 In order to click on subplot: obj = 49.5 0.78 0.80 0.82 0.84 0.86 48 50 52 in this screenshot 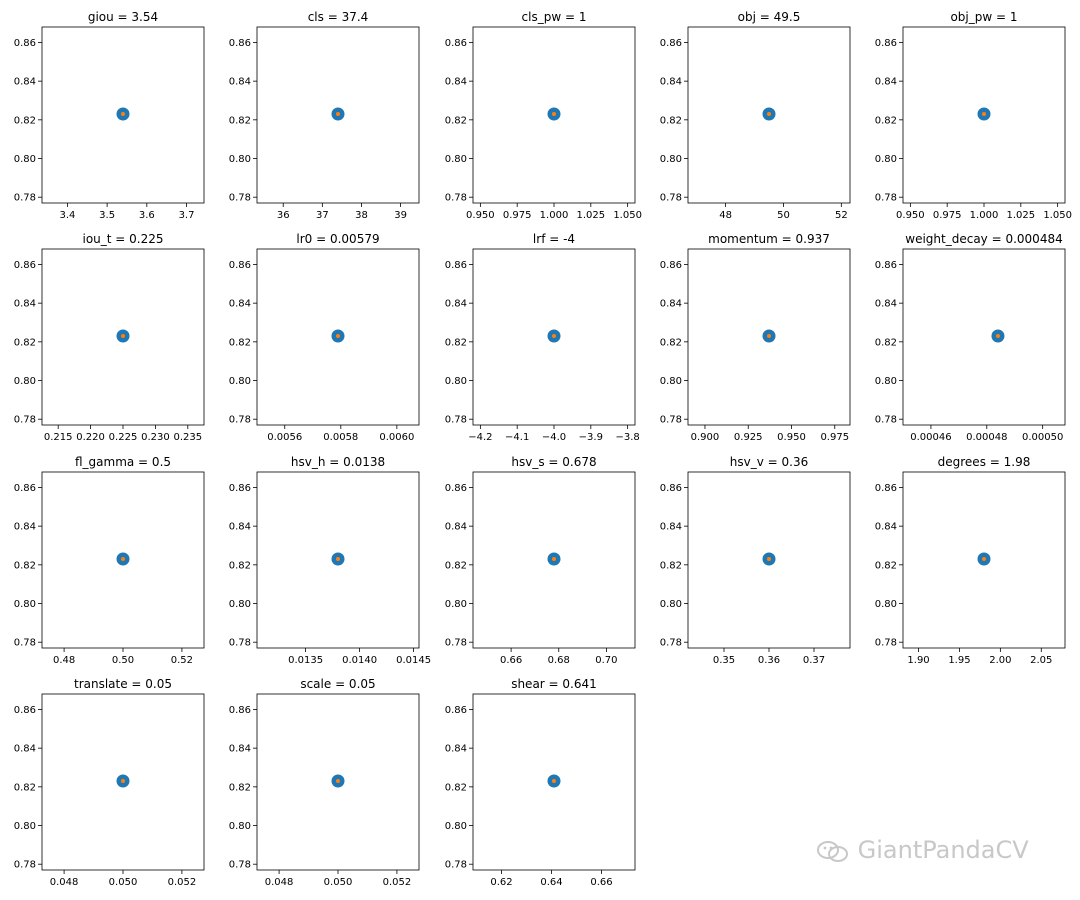, I will do `click(755, 115)`.